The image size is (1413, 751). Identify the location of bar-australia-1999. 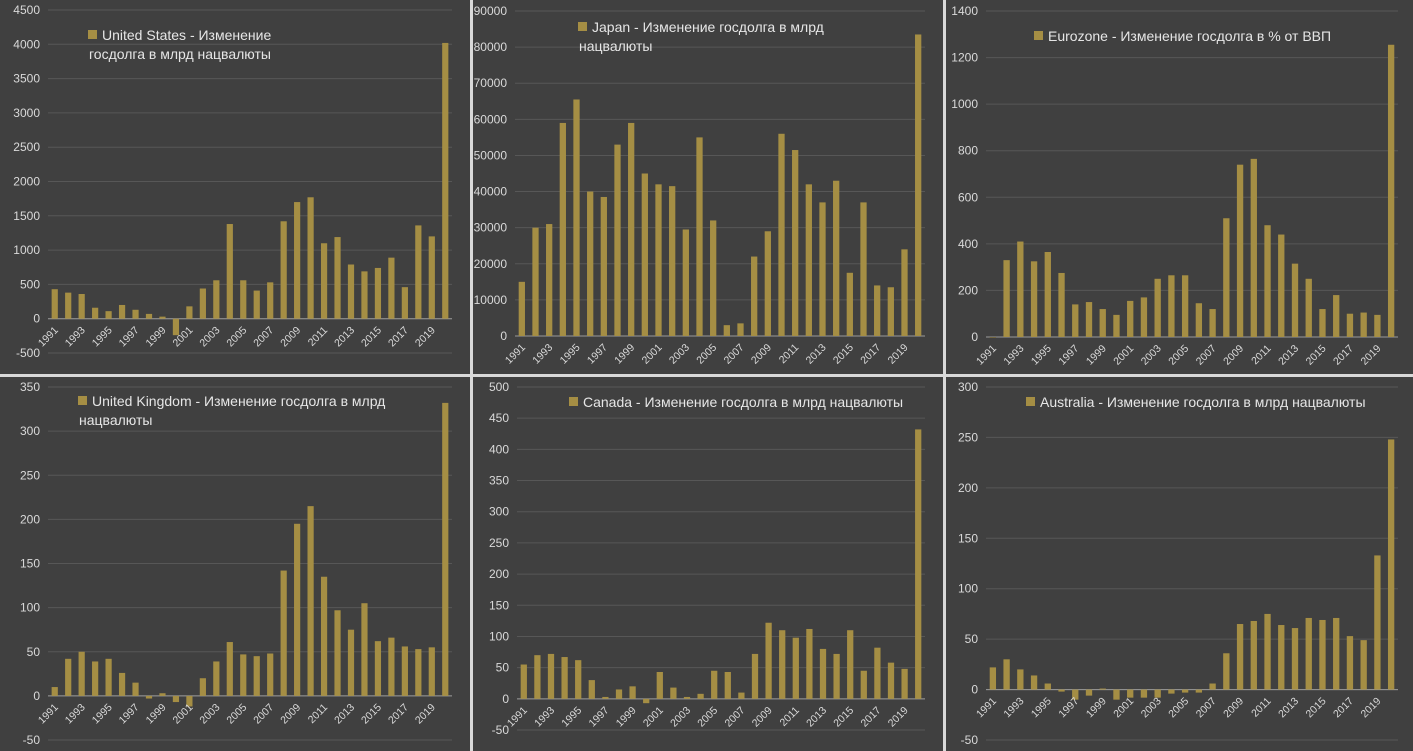
(1102, 689).